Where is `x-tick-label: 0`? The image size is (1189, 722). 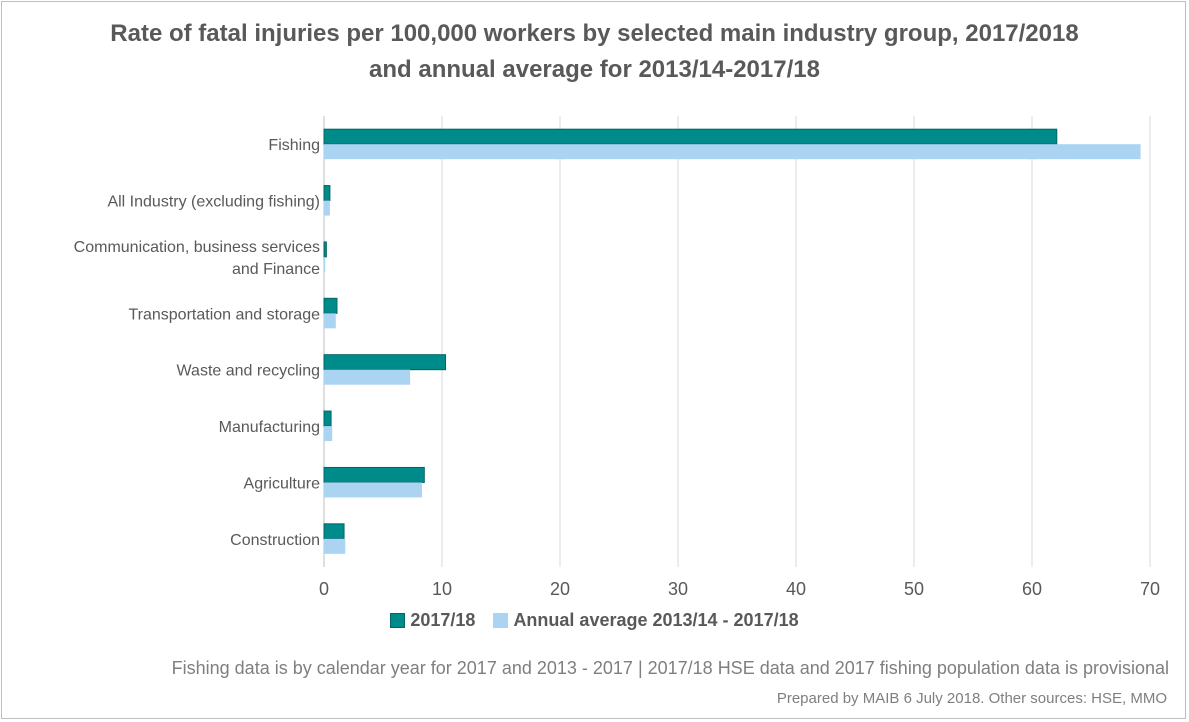 x-tick-label: 0 is located at coordinates (324, 589).